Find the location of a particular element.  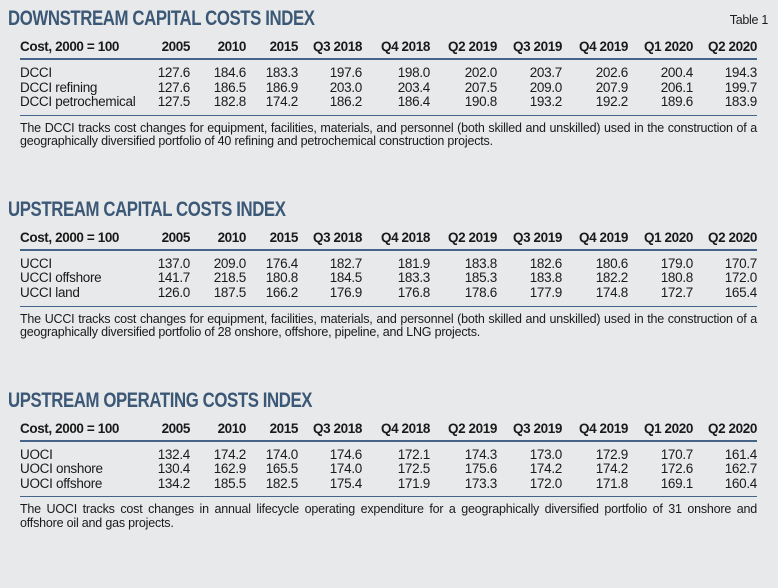

cell-value: 183.3 is located at coordinates (282, 72).